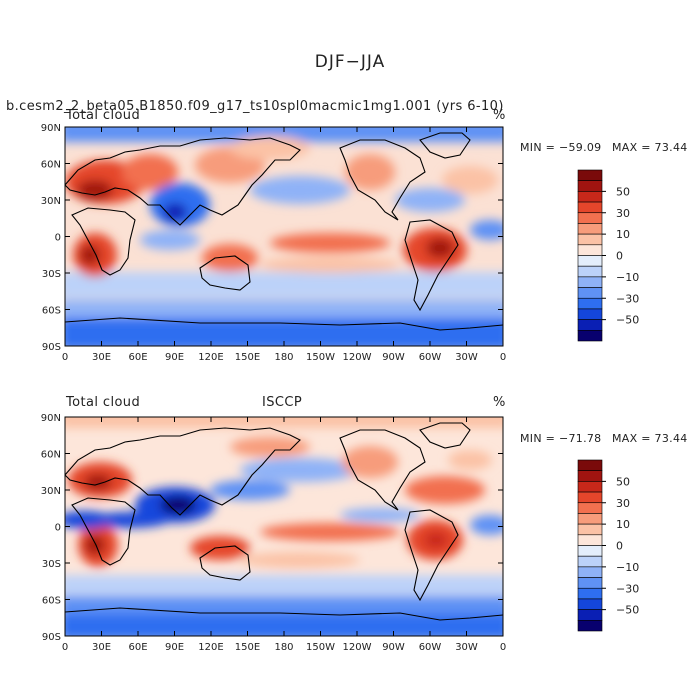 This screenshot has height=700, width=700. I want to click on panel2-xtick-label: 120W, so click(357, 647).